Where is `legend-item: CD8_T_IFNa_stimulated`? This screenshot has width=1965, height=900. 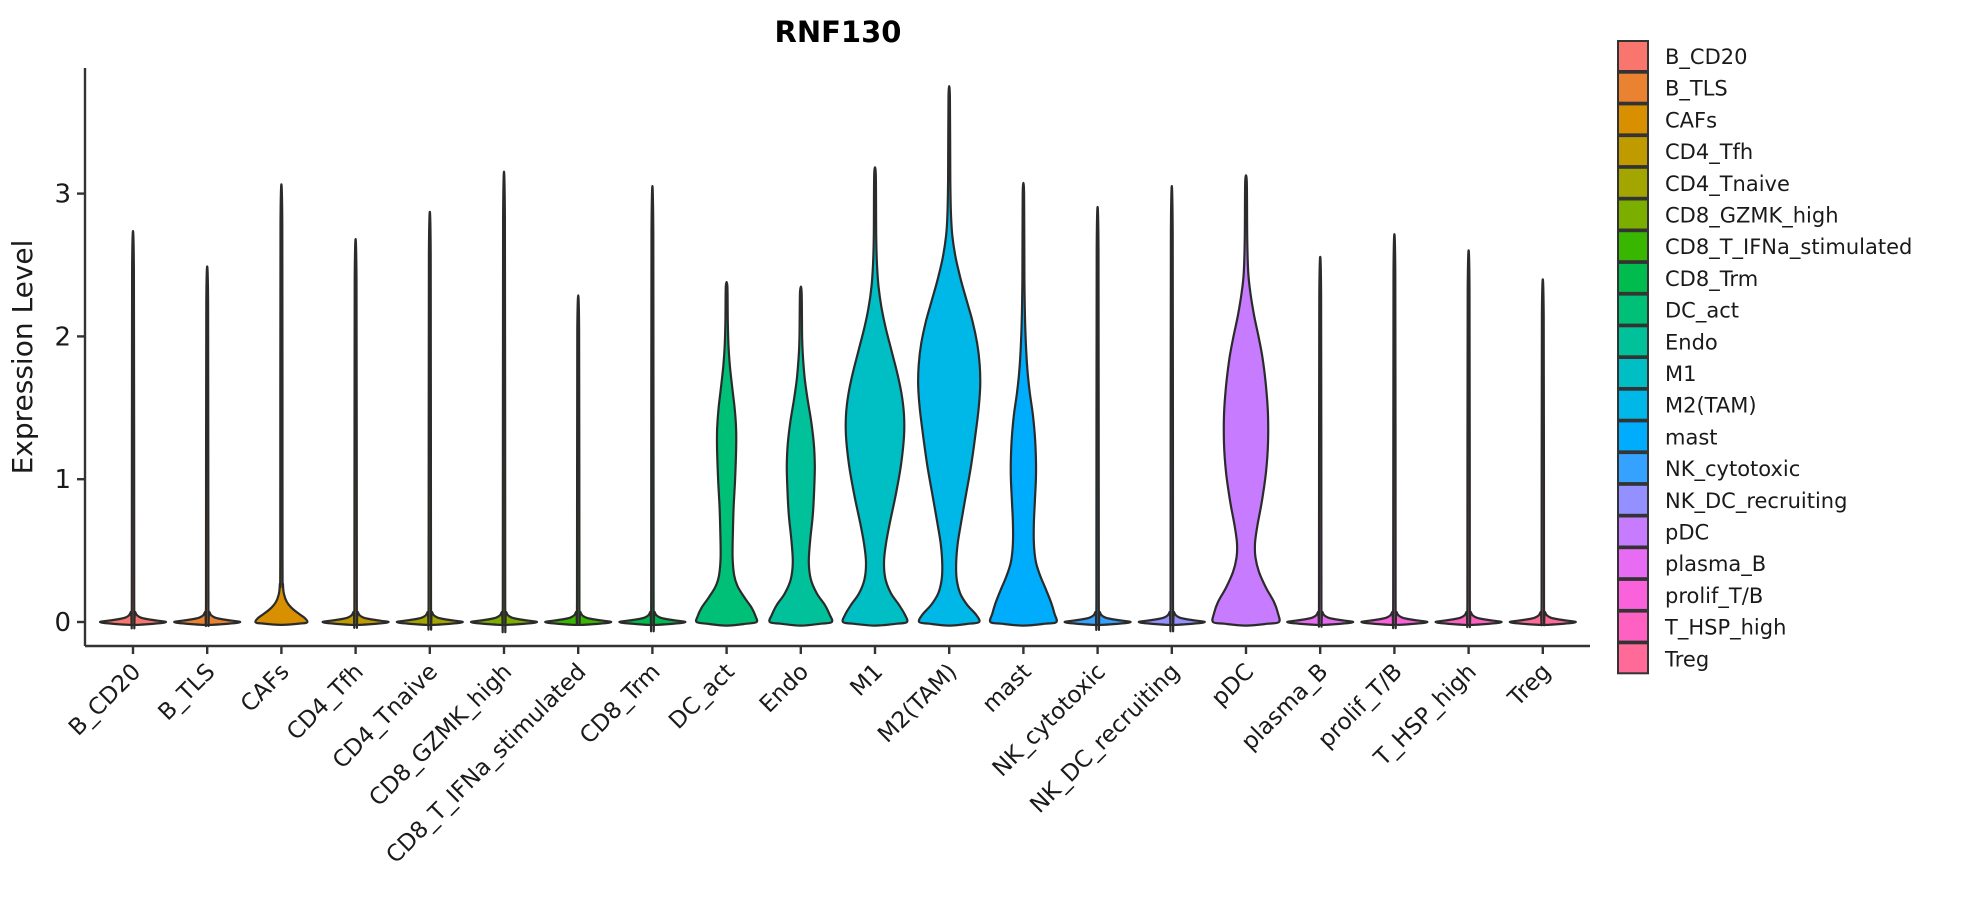
legend-item: CD8_T_IFNa_stimulated is located at coordinates (1764, 246).